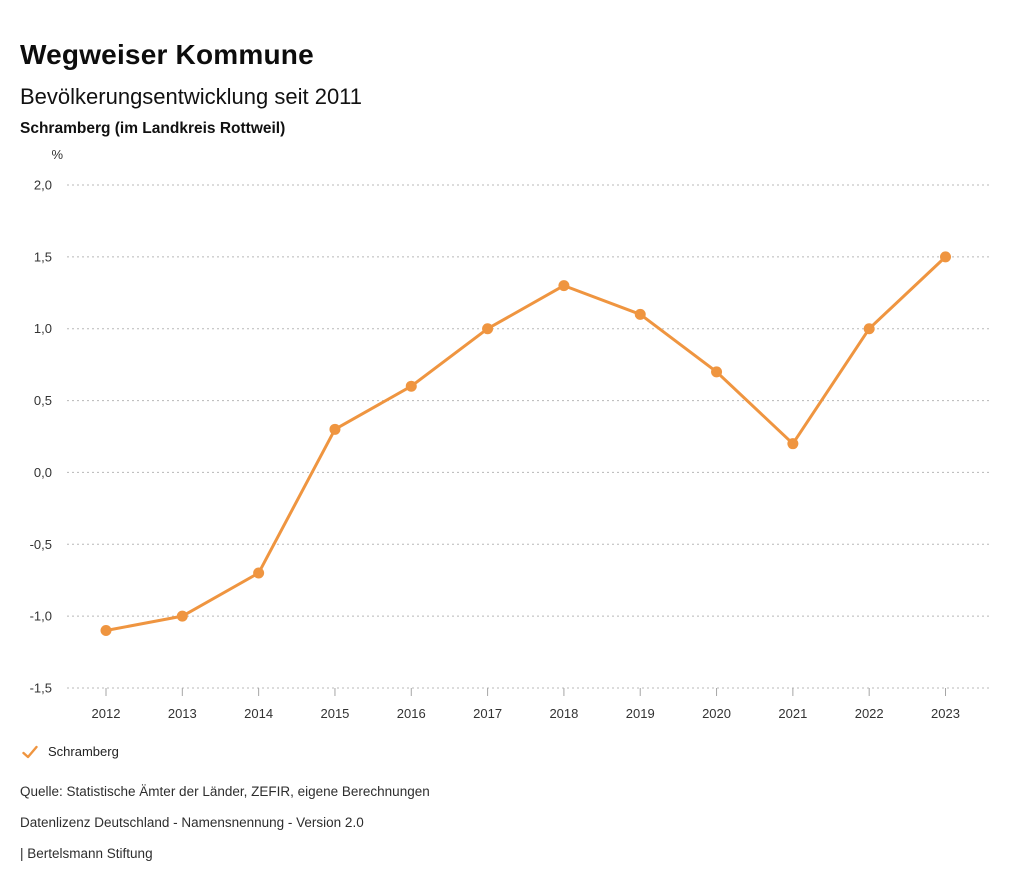 This screenshot has width=1024, height=888. I want to click on data-point-2019, so click(640, 314).